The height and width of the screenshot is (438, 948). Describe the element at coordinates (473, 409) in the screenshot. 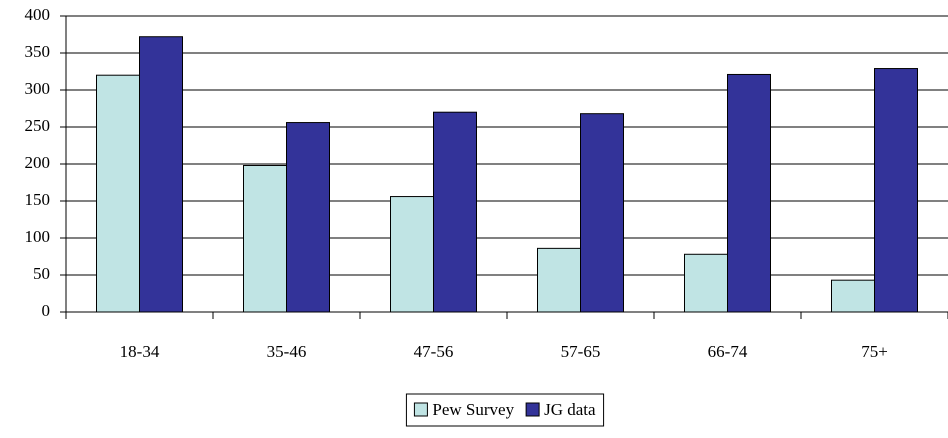

I see `legend-label: Pew Survey` at that location.